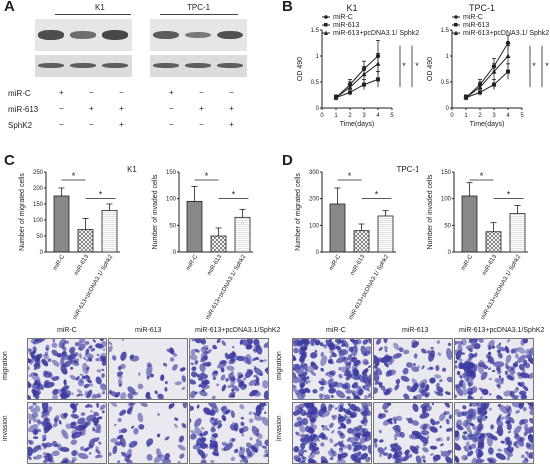 The height and width of the screenshot is (465, 550). Describe the element at coordinates (318, 57) in the screenshot. I see `y-tick-label: 1` at that location.